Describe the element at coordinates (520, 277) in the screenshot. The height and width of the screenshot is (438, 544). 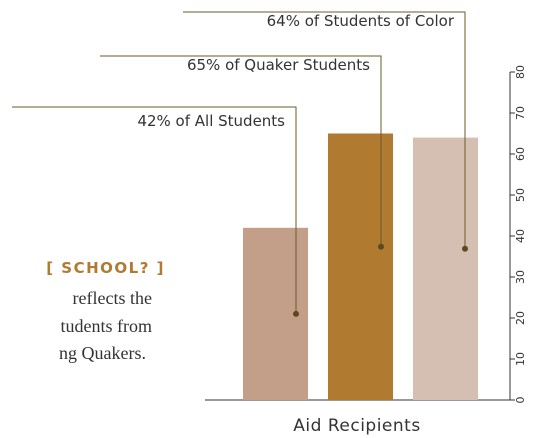
I see `y-tick-label: 30` at that location.